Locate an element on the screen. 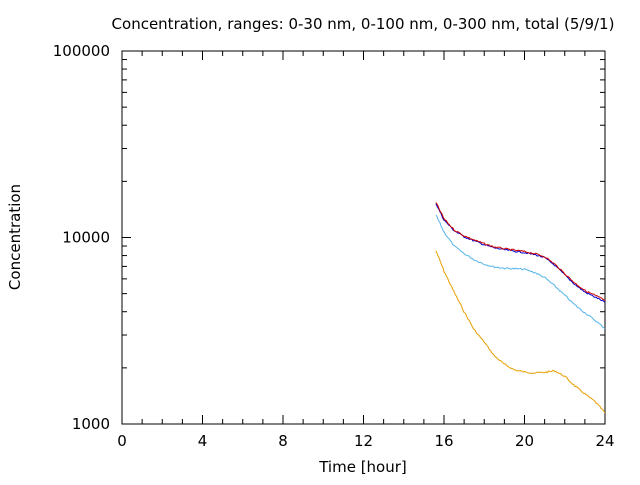  x-tick-label: 8 is located at coordinates (283, 441).